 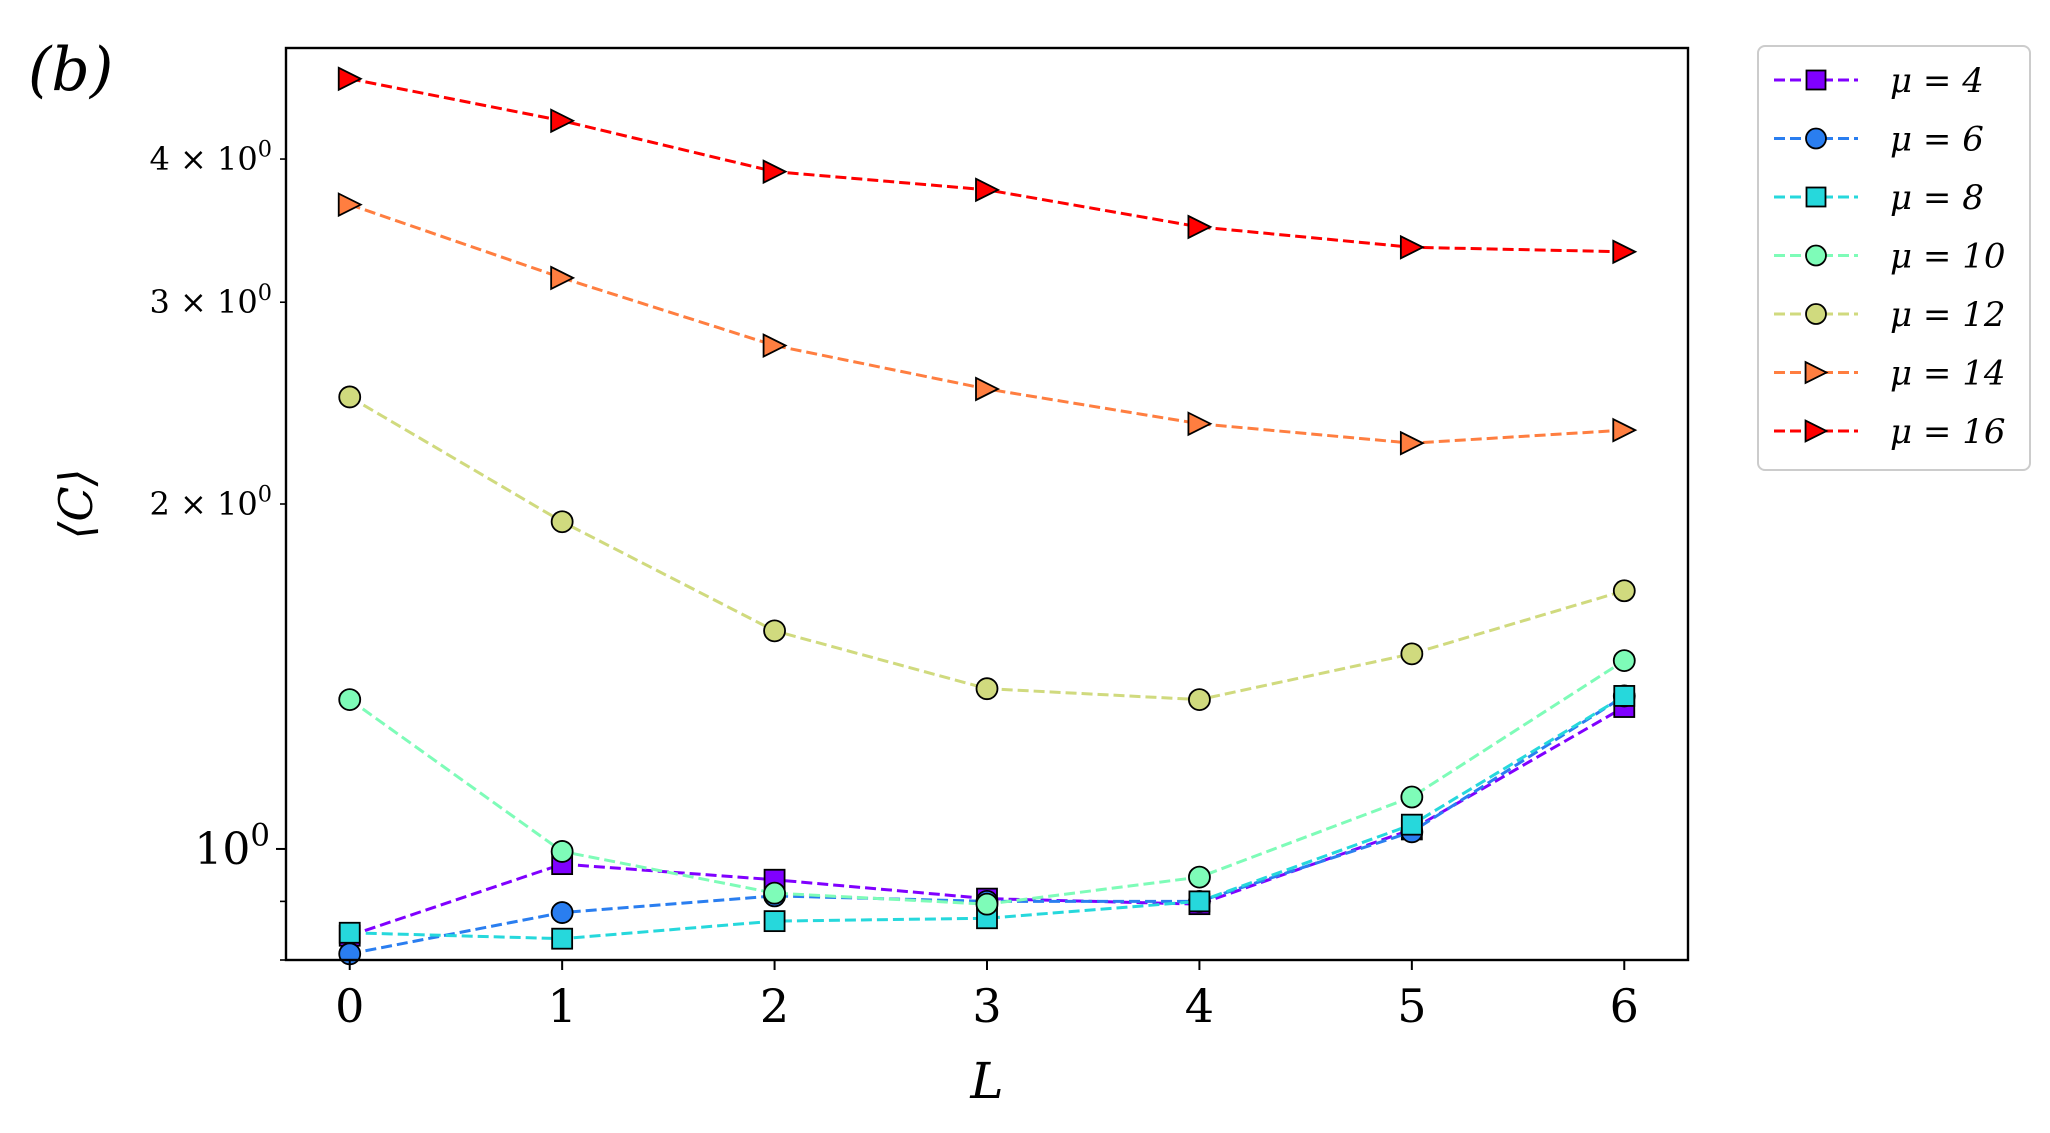 I want to click on x-tick-label: 4, so click(x=1199, y=1006).